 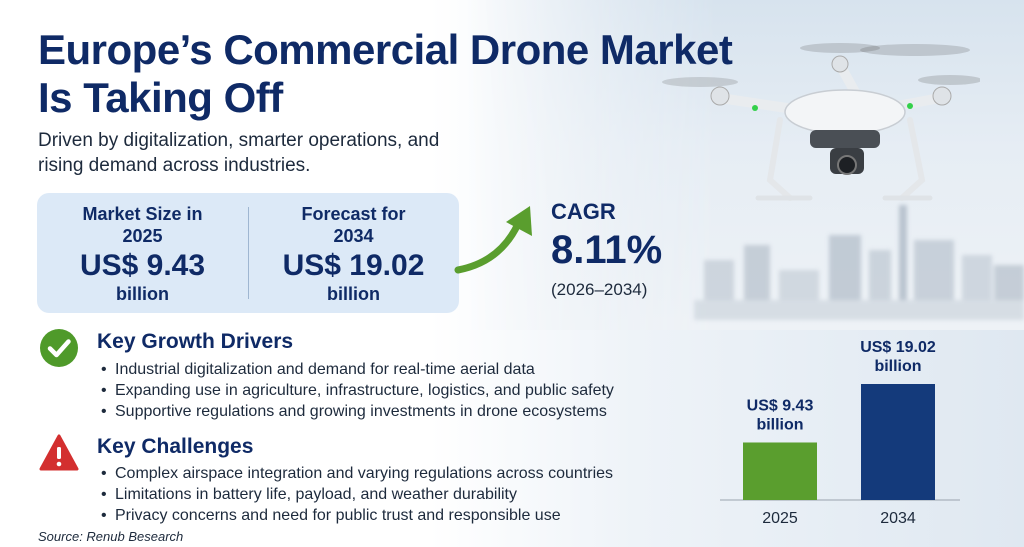 I want to click on check-circle-icon, so click(x=59, y=348).